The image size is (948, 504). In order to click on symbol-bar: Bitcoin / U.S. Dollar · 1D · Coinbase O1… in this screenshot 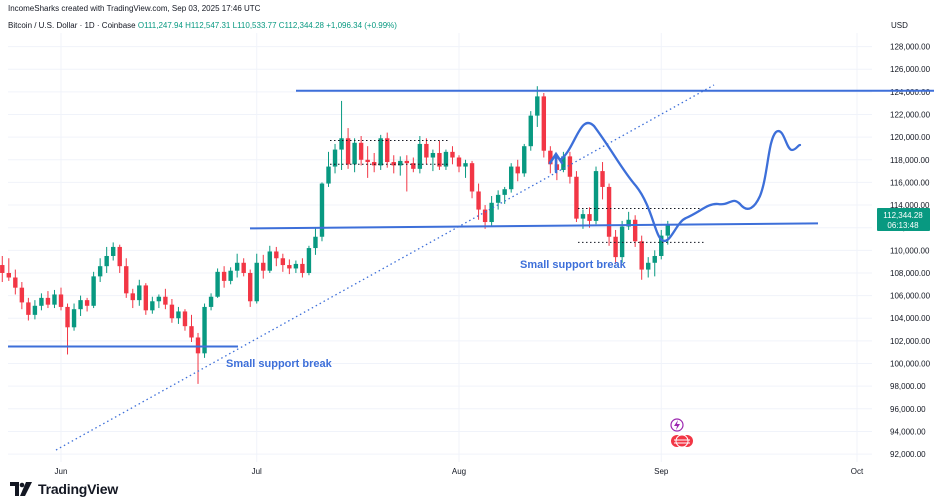, I will do `click(202, 25)`.